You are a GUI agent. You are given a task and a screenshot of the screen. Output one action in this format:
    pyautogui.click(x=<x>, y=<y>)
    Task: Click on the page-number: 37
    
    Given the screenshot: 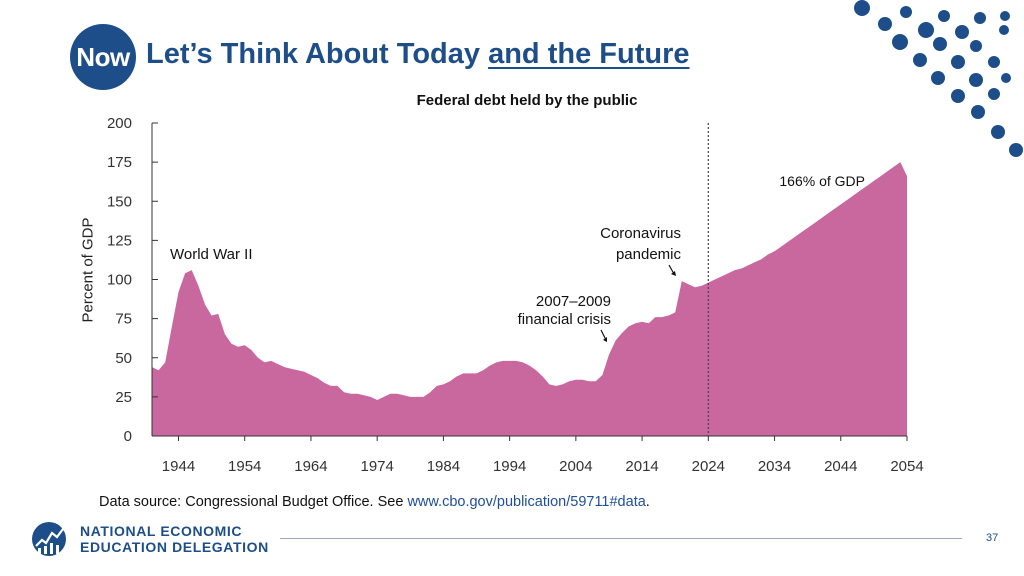 What is the action you would take?
    pyautogui.click(x=992, y=538)
    